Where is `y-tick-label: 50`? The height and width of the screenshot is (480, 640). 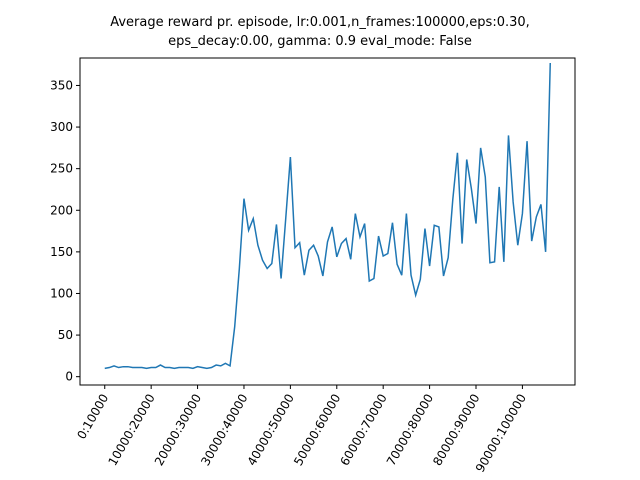 y-tick-label: 50 is located at coordinates (65, 335).